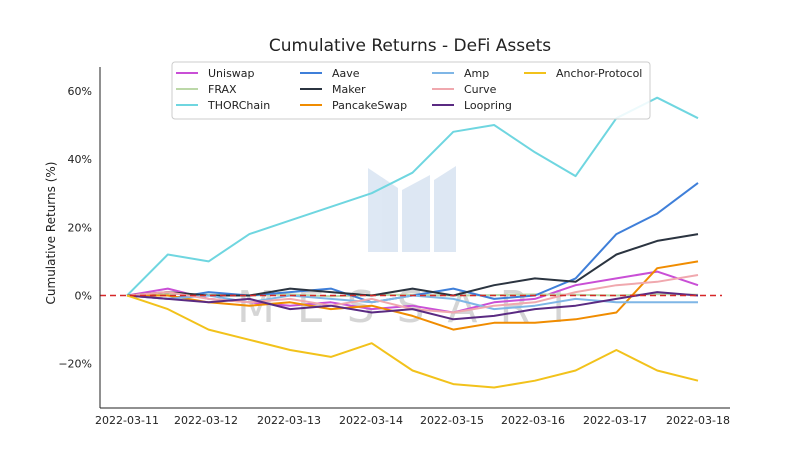 This screenshot has width=800, height=471. I want to click on legend-label-anchor-protocol: Anchor-Protocol, so click(599, 73).